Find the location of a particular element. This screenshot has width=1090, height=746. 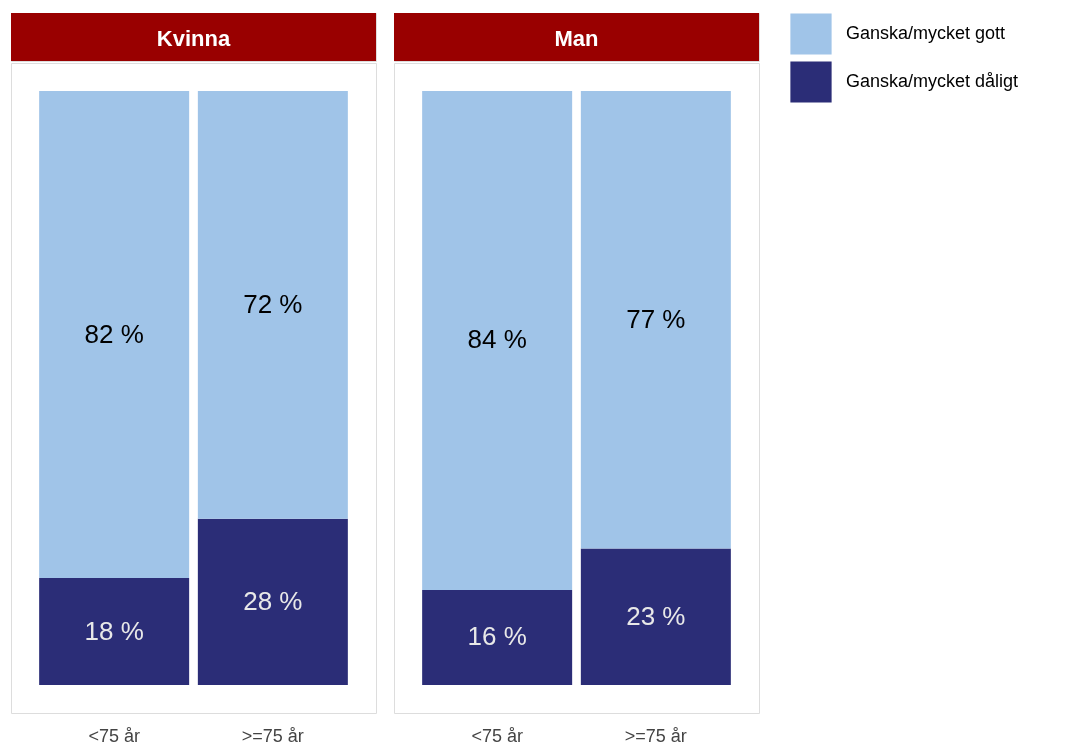

data-label: 82 % is located at coordinates (114, 333).